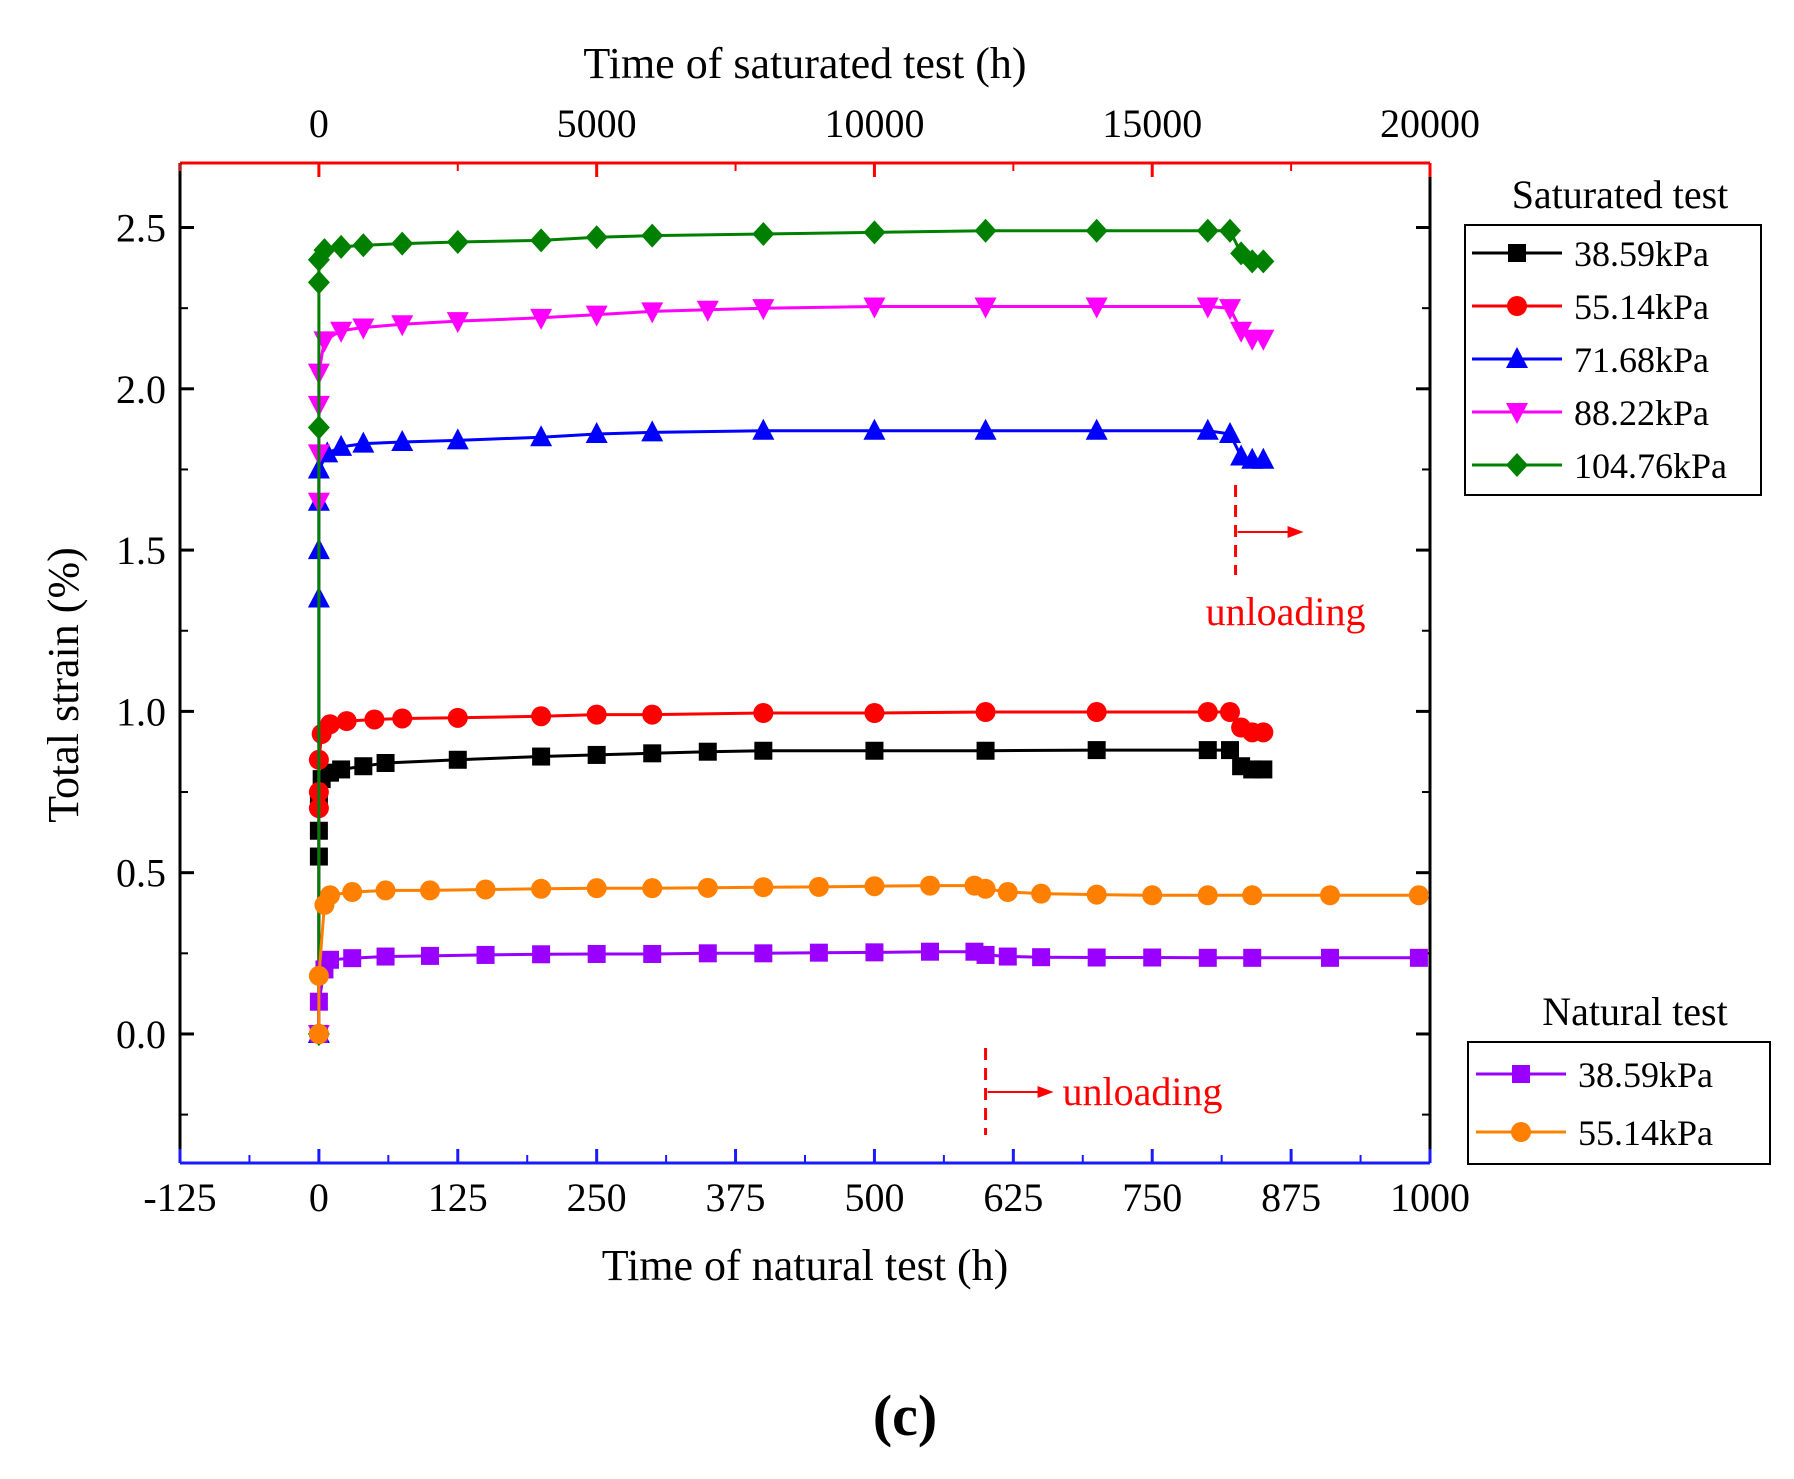 The width and height of the screenshot is (1794, 1479). Describe the element at coordinates (1645, 1133) in the screenshot. I see `legend-label: 55.14kPa` at that location.